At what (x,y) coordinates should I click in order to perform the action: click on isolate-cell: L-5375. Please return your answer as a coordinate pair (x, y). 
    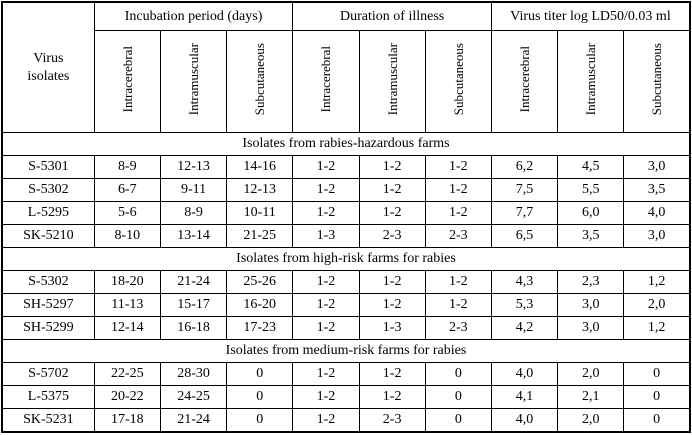
    Looking at the image, I should click on (48, 396).